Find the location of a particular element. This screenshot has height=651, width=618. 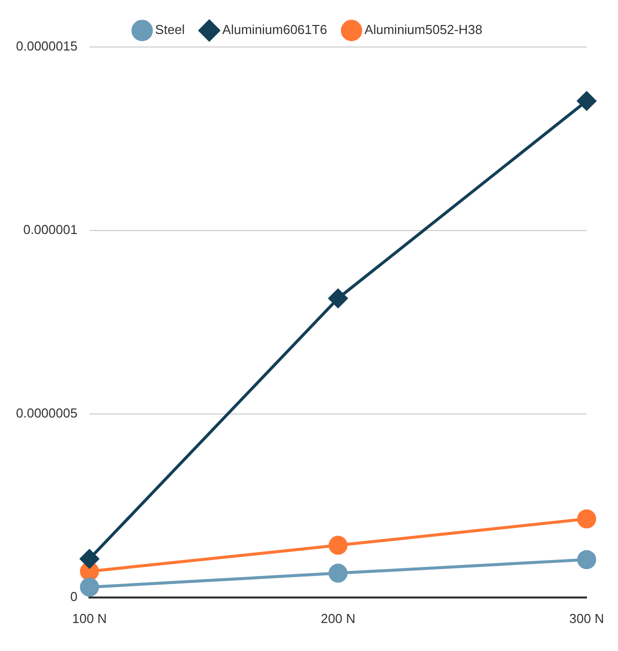

x-tick-label: 300 N is located at coordinates (586, 618).